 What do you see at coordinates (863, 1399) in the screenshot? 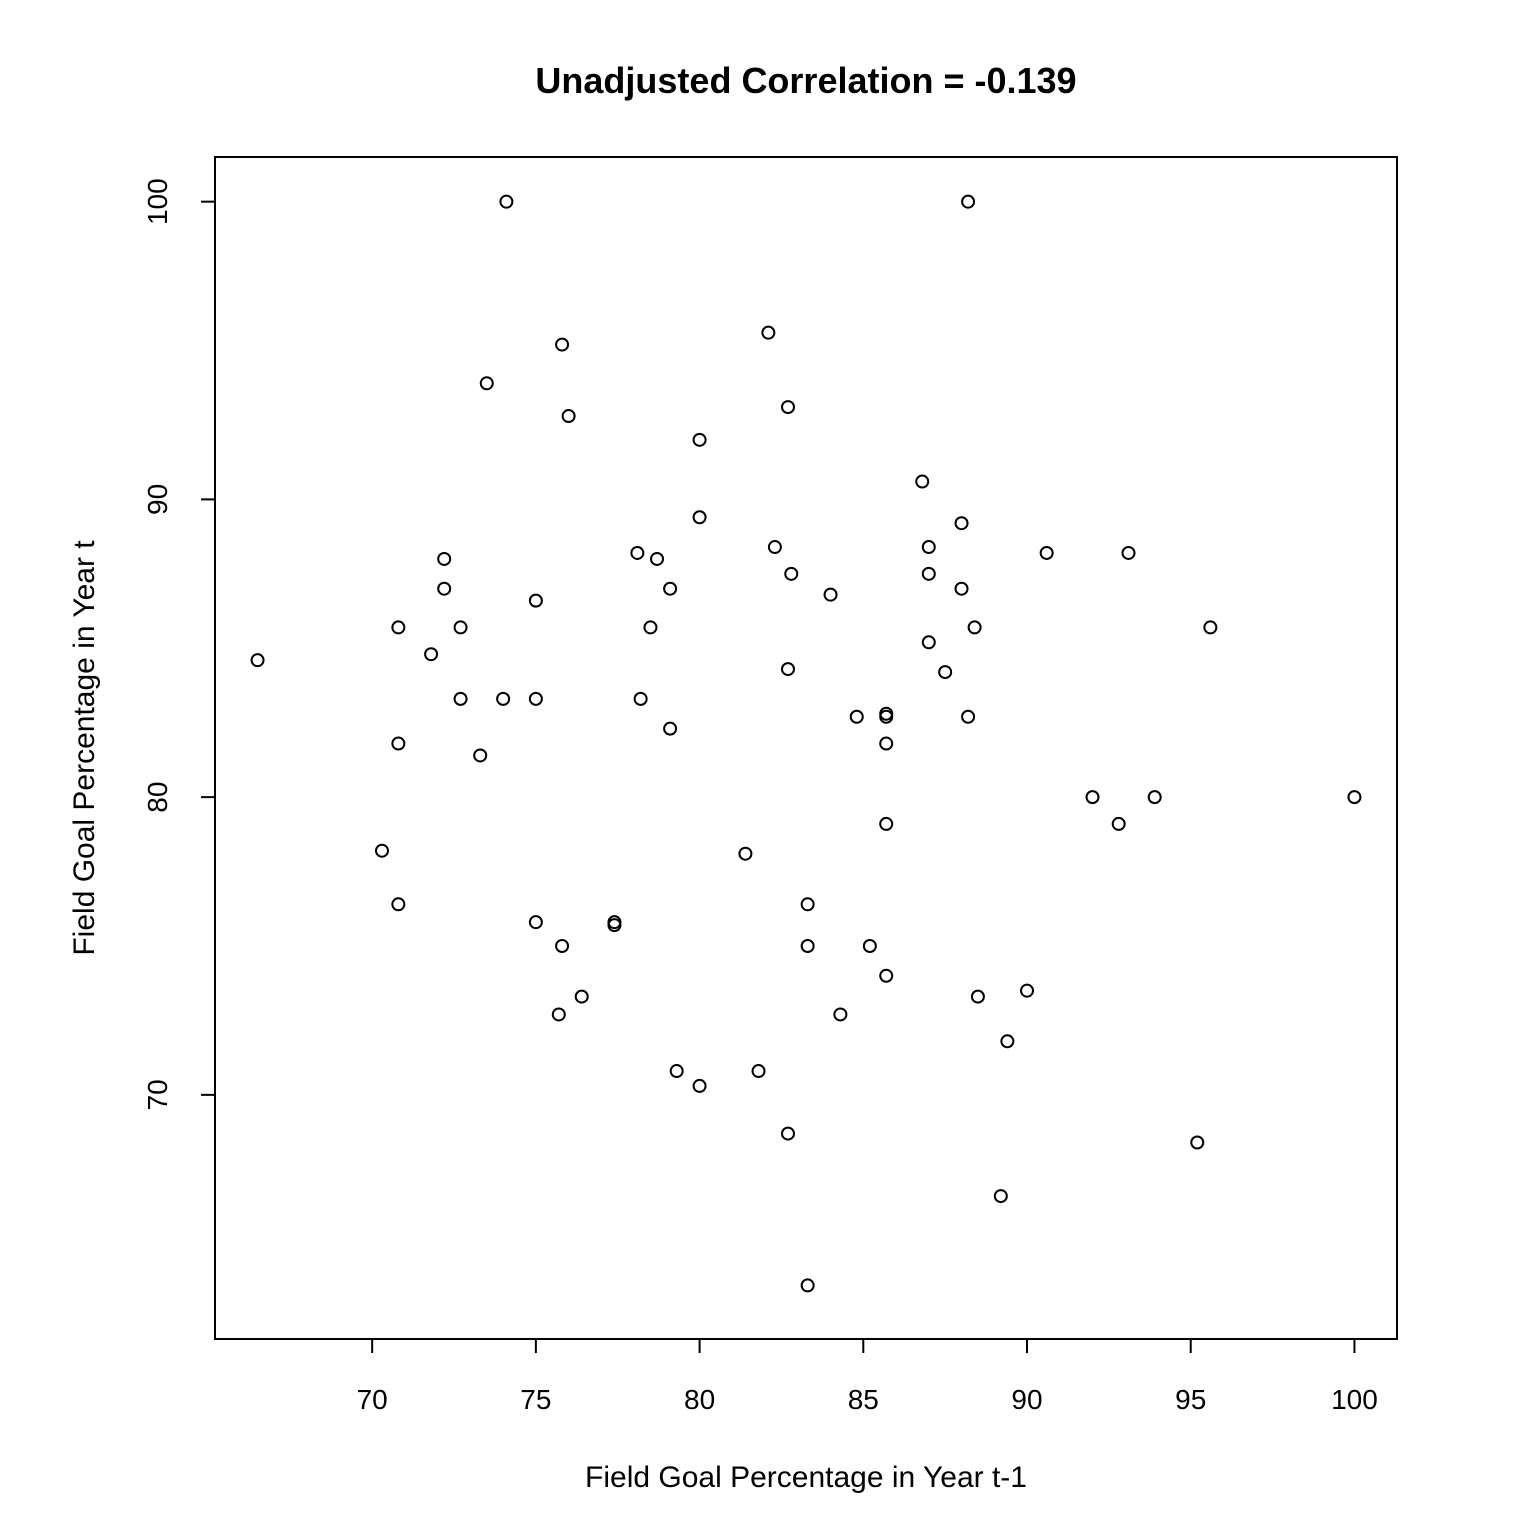
I see `x-tick-label: 85` at bounding box center [863, 1399].